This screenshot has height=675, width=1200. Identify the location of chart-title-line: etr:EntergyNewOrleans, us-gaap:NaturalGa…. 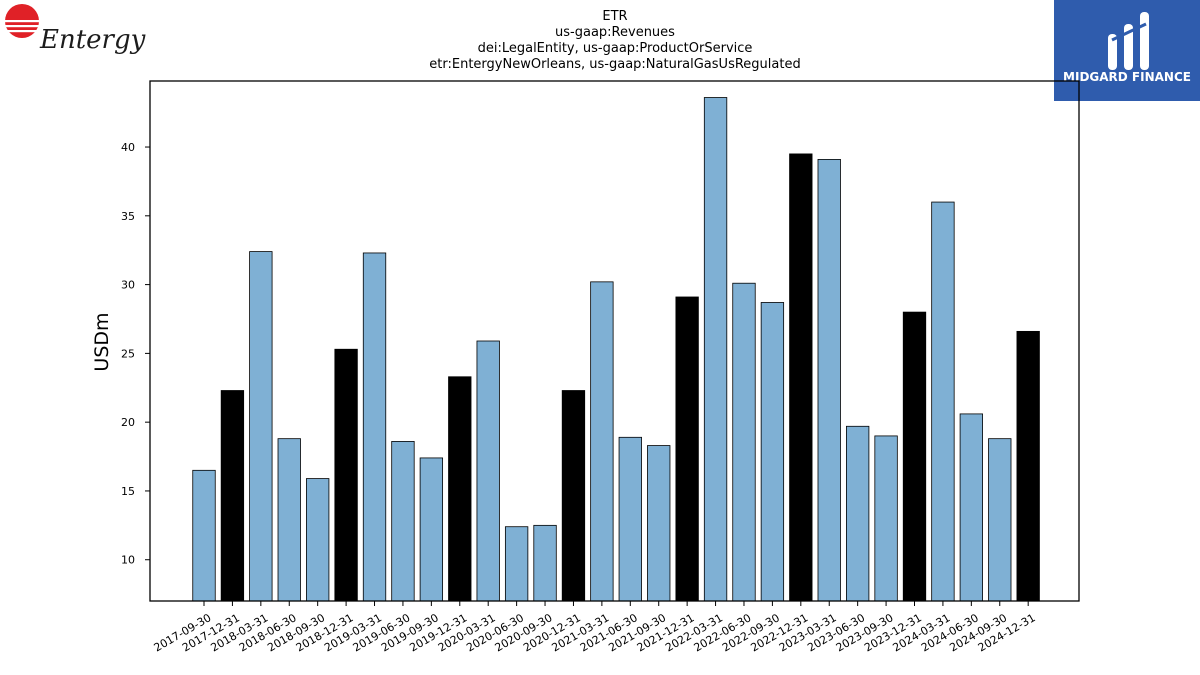
(614, 64).